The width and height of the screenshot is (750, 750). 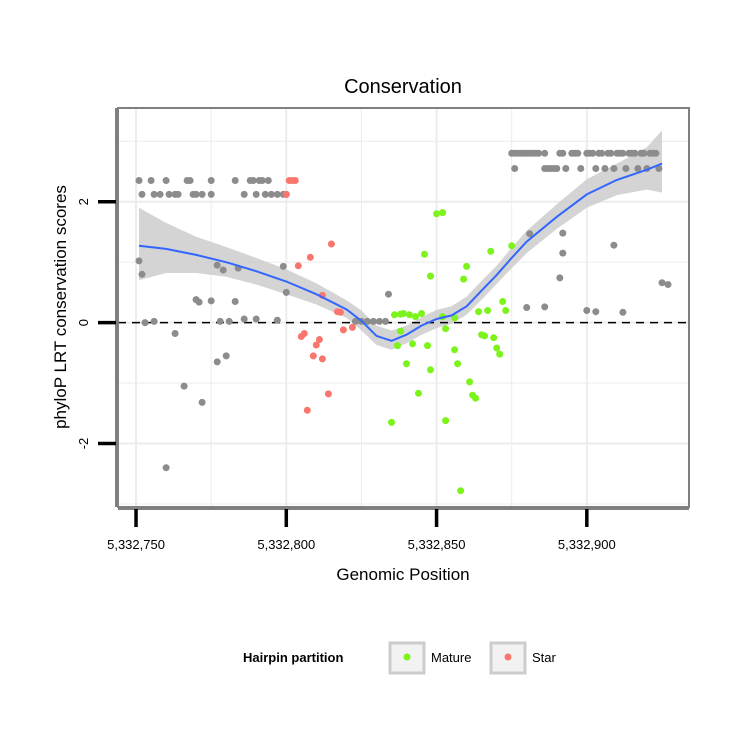 I want to click on legend-title: Hairpin partition, so click(x=293, y=657).